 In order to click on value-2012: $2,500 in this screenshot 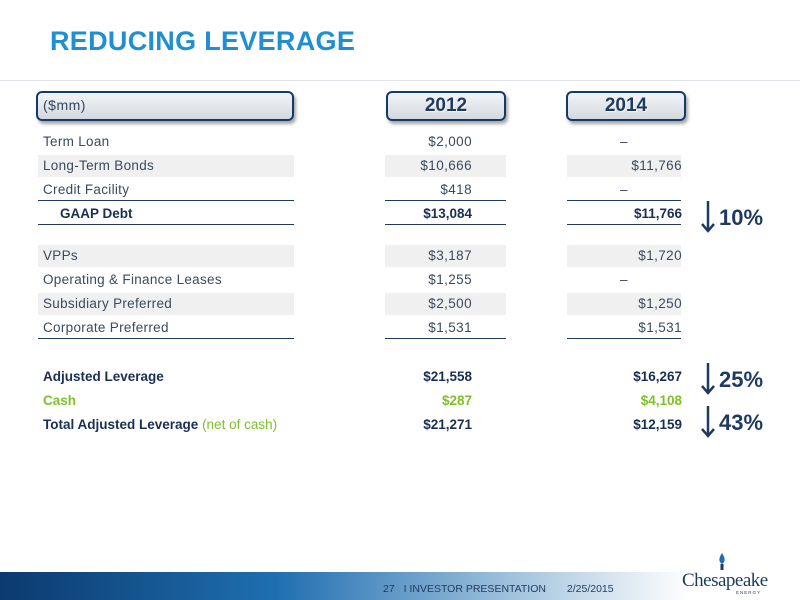, I will do `click(450, 303)`.